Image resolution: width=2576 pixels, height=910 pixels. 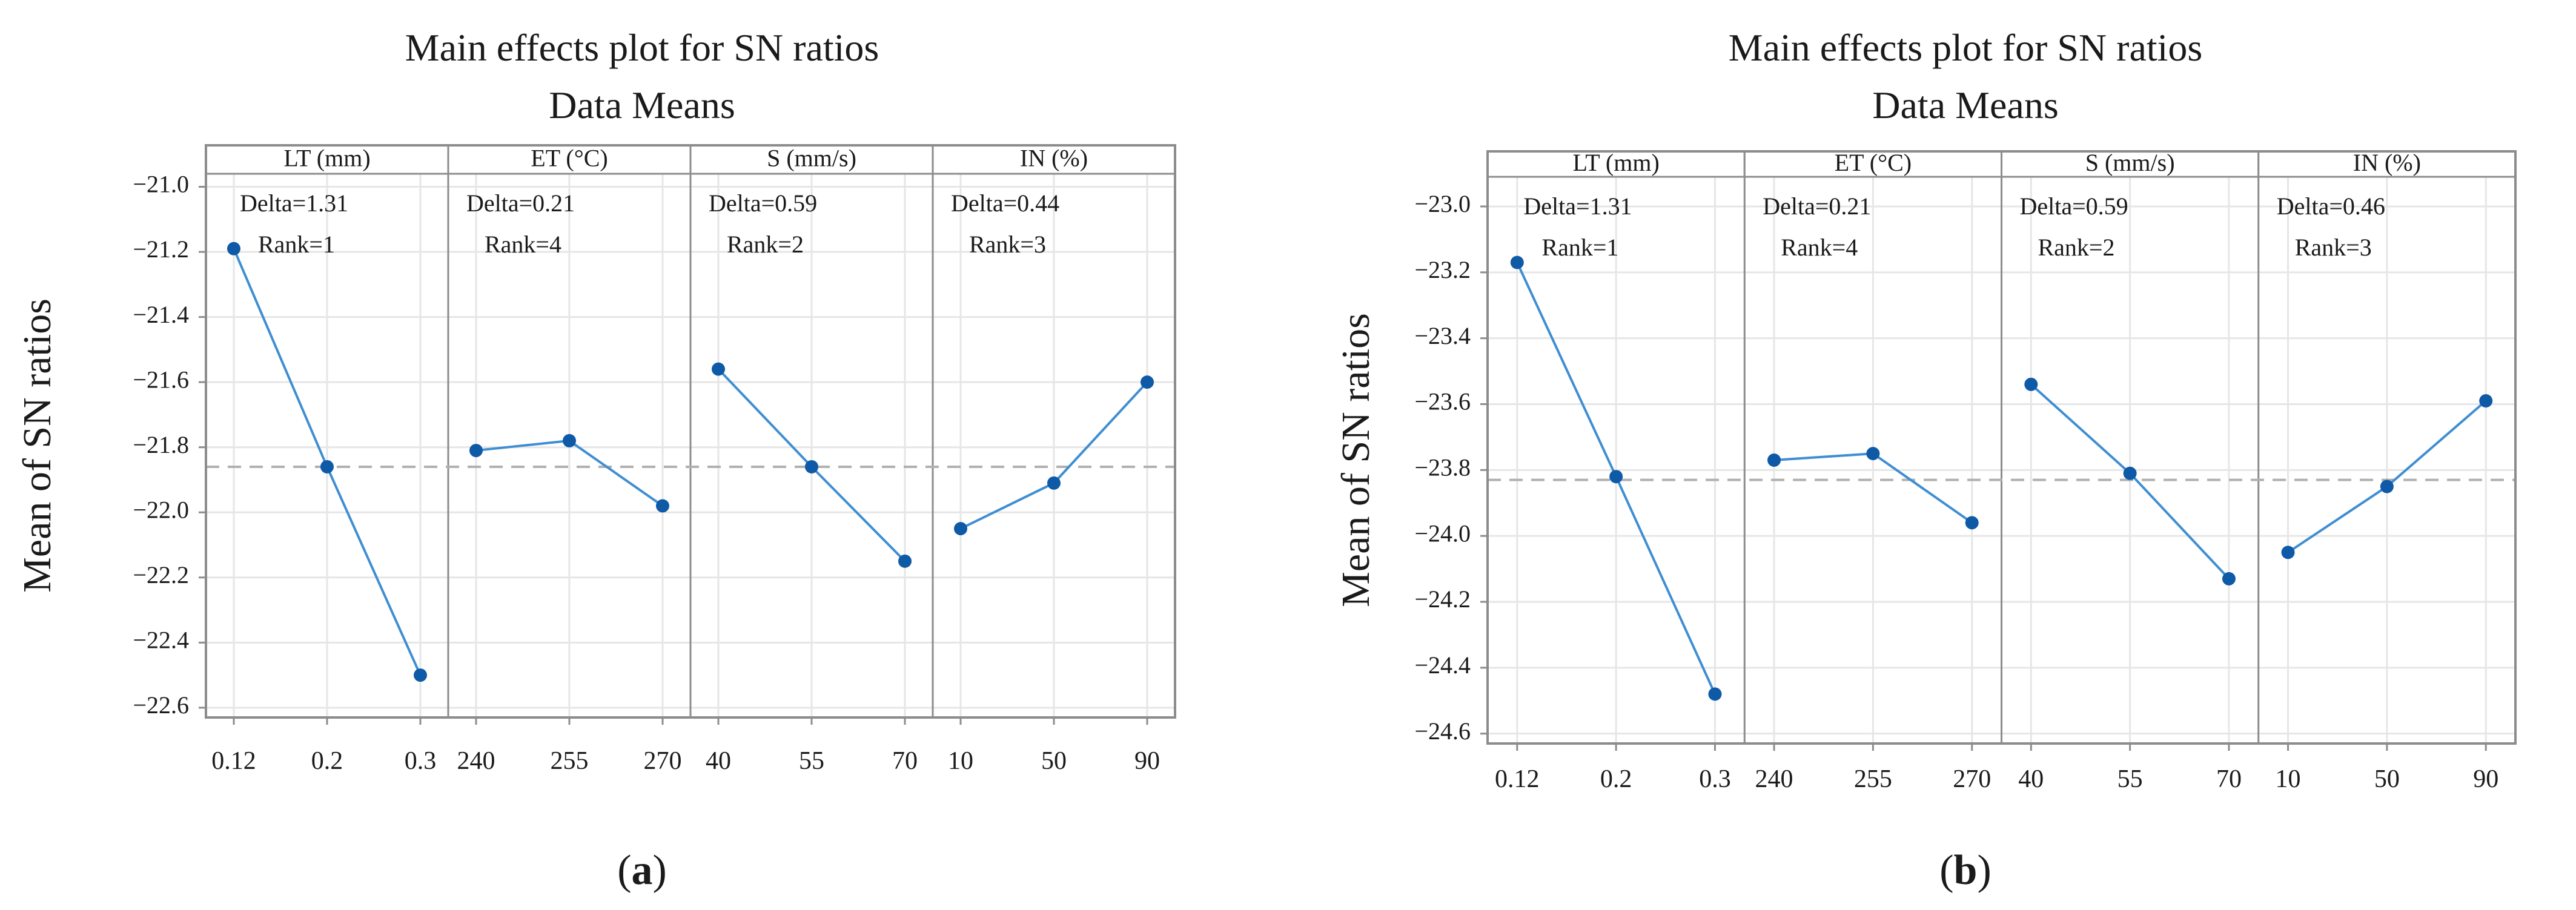 What do you see at coordinates (1442, 203) in the screenshot?
I see `y-tick-label: −23.0` at bounding box center [1442, 203].